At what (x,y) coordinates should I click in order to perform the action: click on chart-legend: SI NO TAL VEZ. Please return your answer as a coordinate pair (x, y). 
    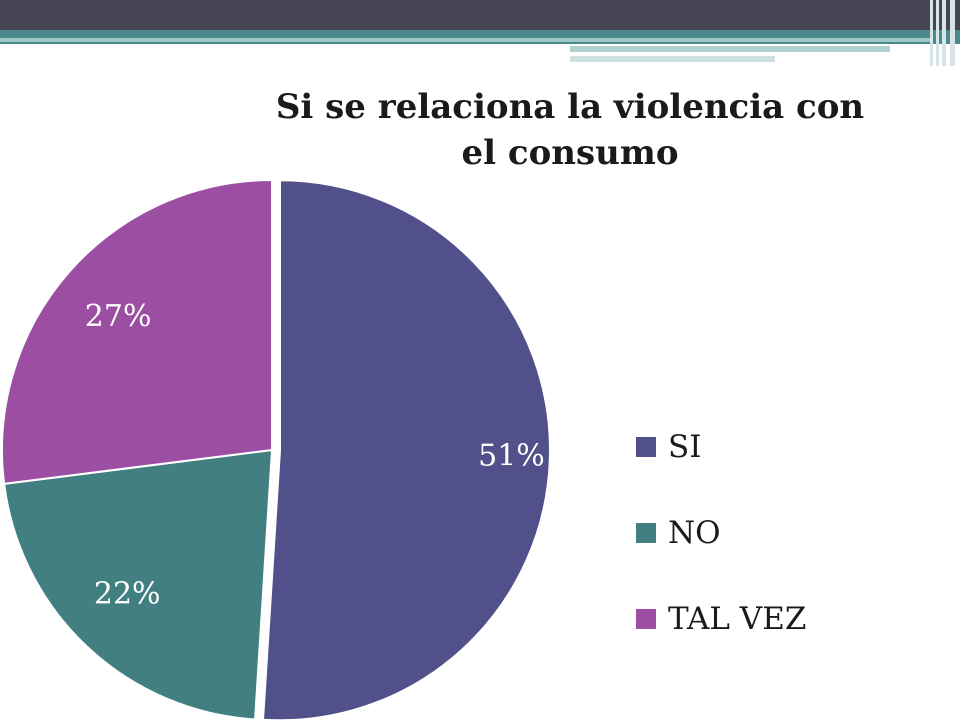
    Looking at the image, I should click on (786, 533).